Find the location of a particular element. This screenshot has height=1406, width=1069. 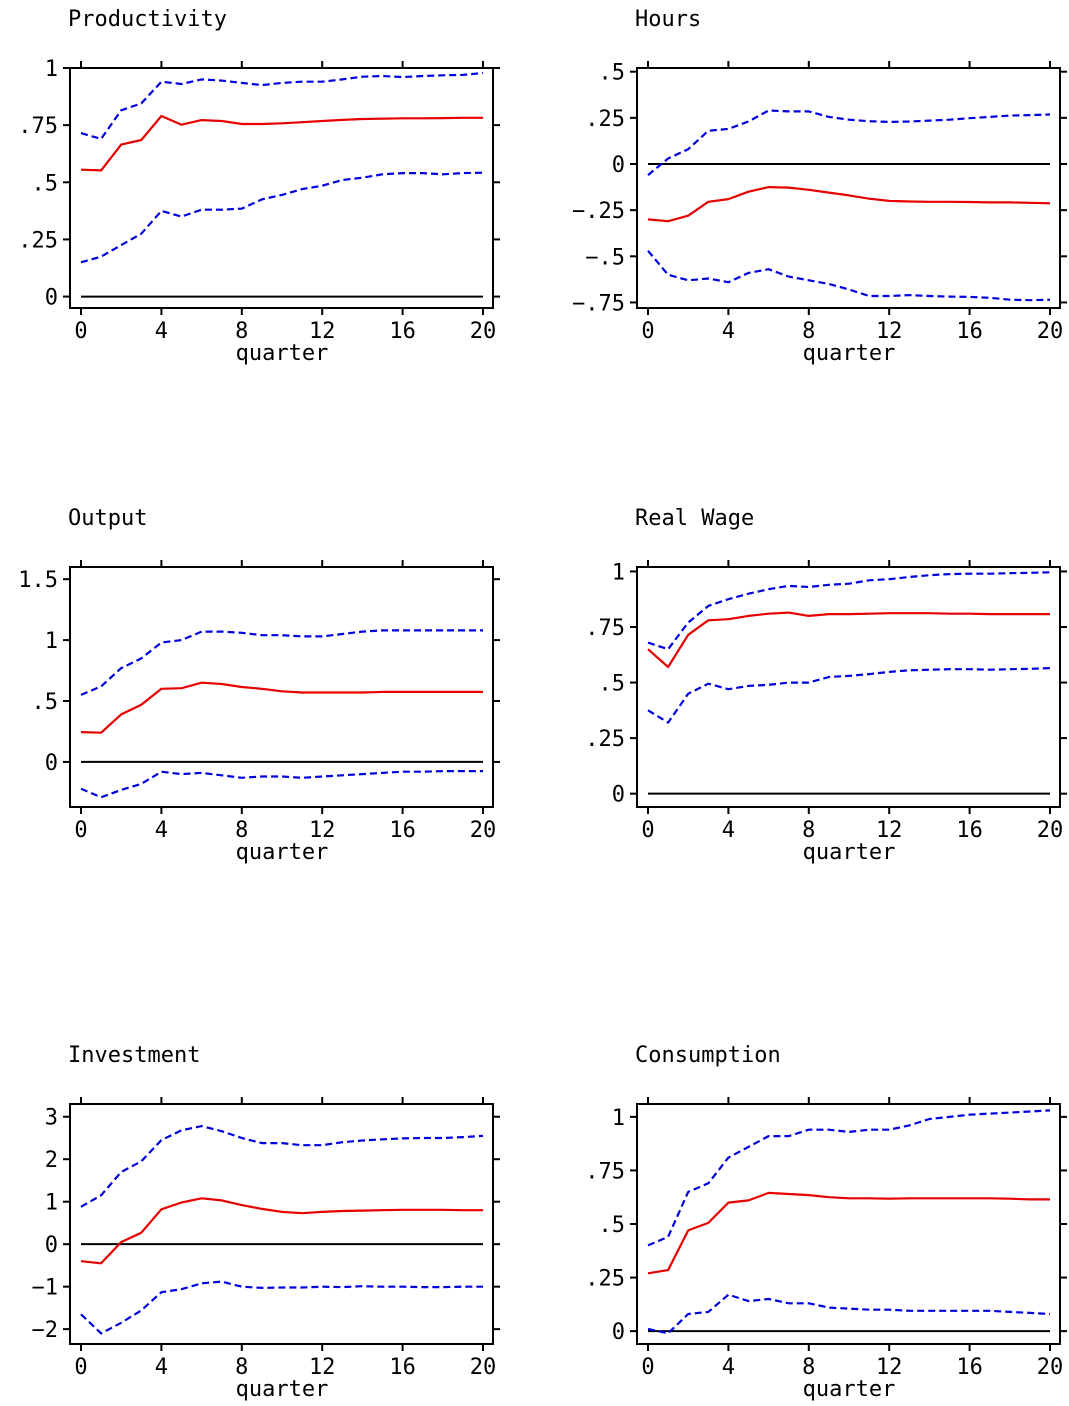

panel-title: Investment is located at coordinates (134, 1055).